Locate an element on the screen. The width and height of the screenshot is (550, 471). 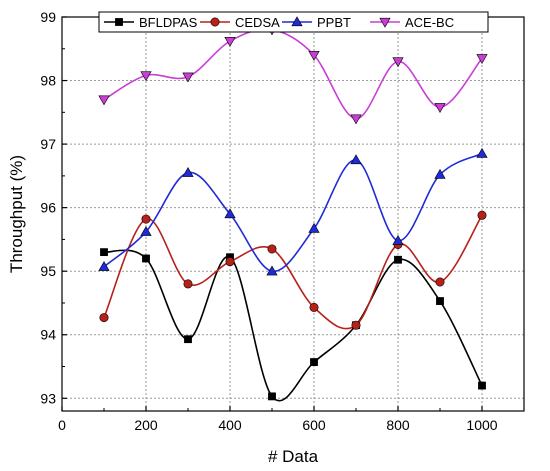
x-tick-label: 400 is located at coordinates (230, 425).